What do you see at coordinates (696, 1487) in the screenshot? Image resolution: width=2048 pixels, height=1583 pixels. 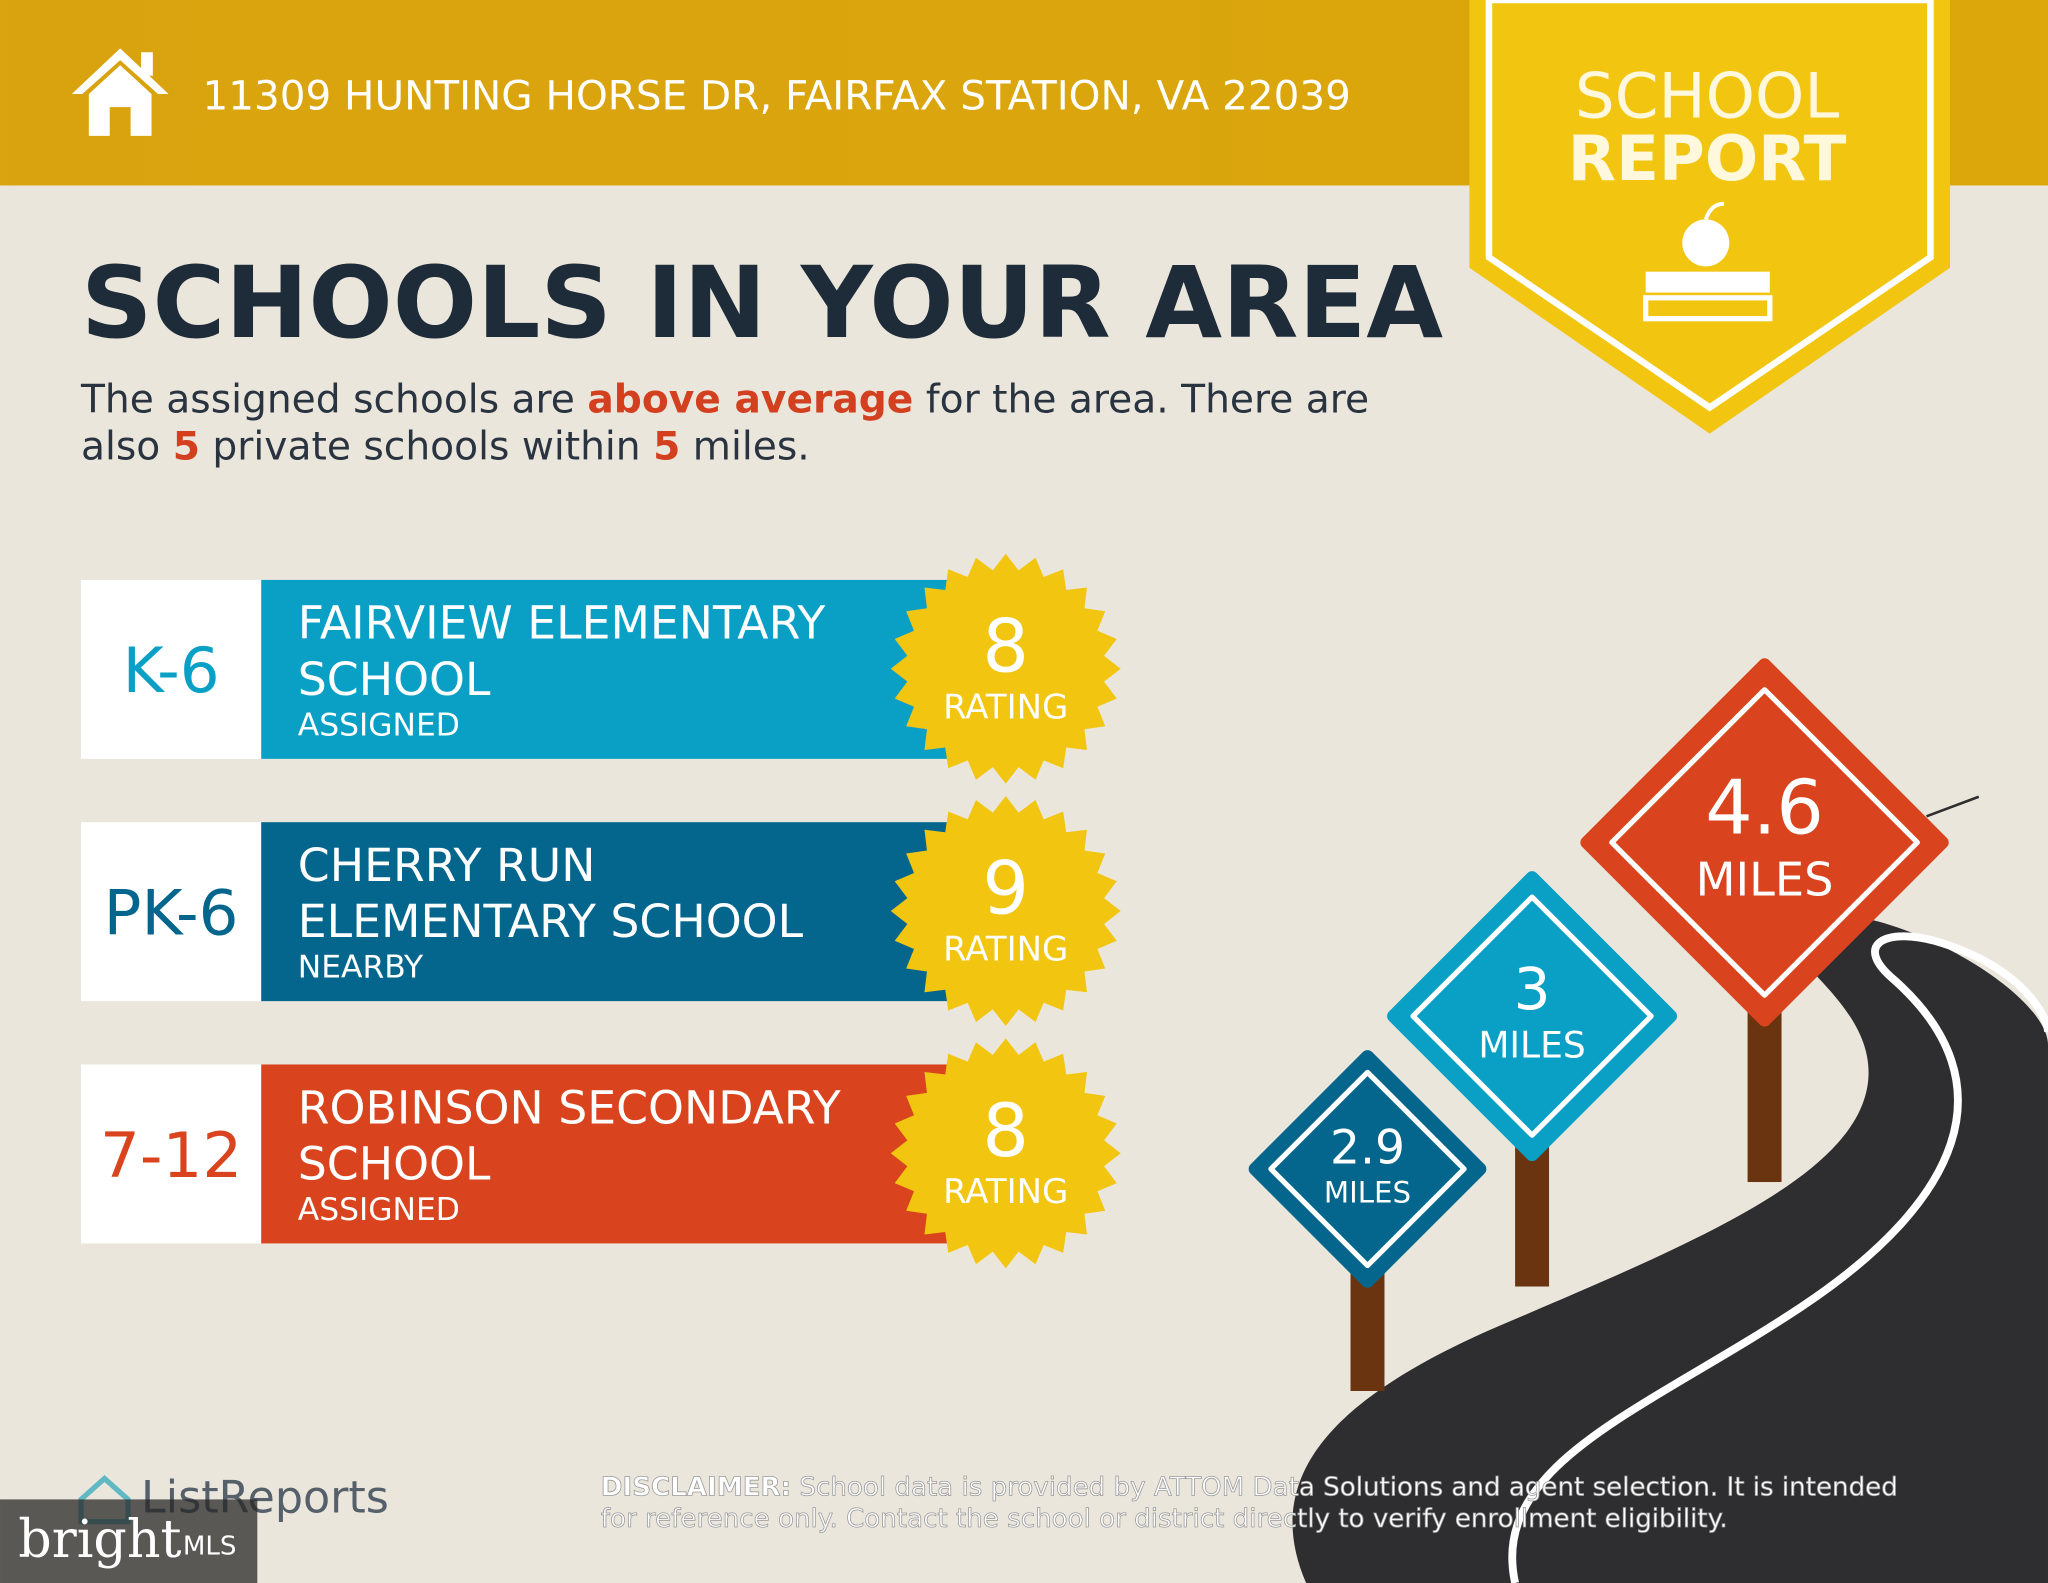 I see `disclaimer-label: DISCLAIMER:` at bounding box center [696, 1487].